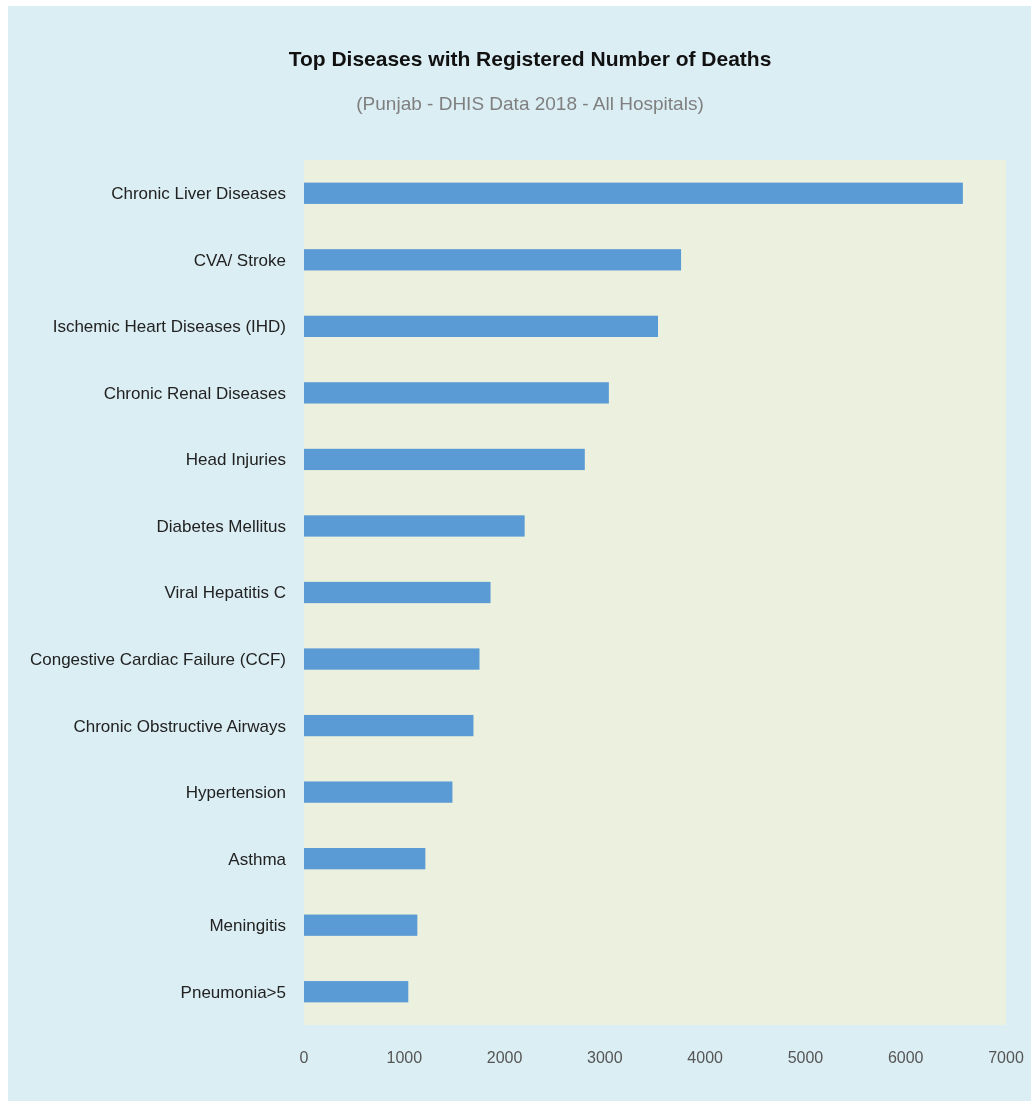 The image size is (1033, 1105). I want to click on y-tick-label: Asthma, so click(257, 859).